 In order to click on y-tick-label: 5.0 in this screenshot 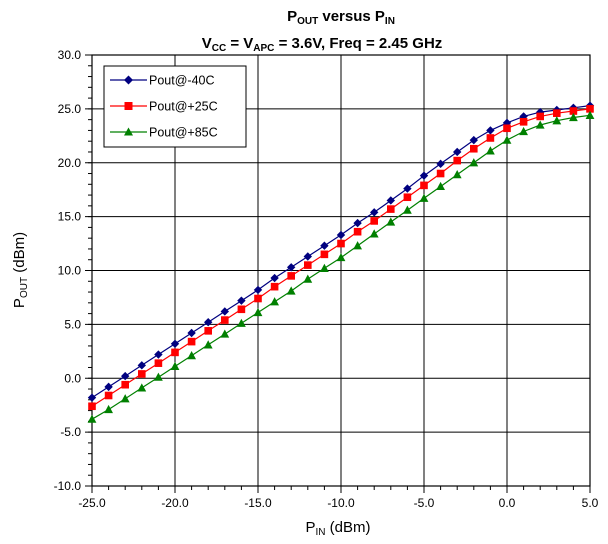, I will do `click(72, 324)`.